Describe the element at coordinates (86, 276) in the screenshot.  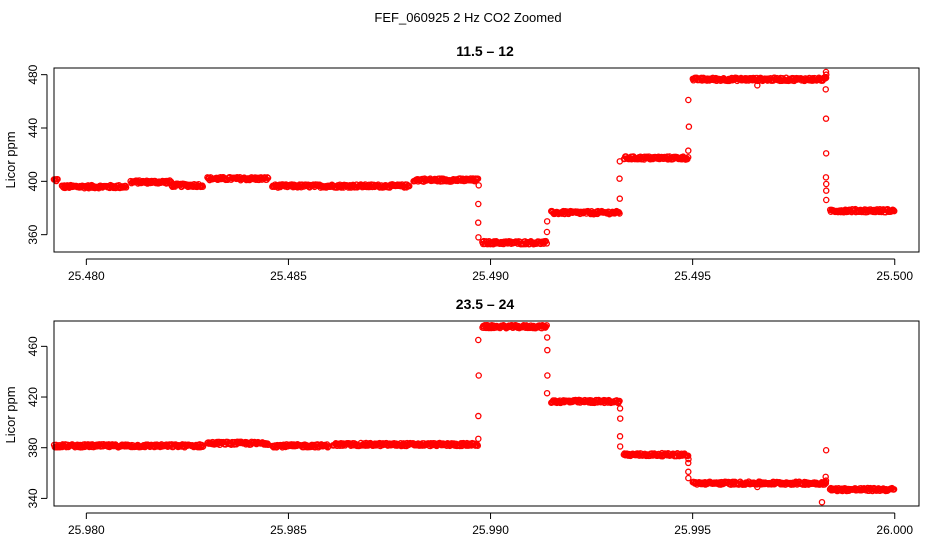
I see `x-tick-label: 25.480` at that location.